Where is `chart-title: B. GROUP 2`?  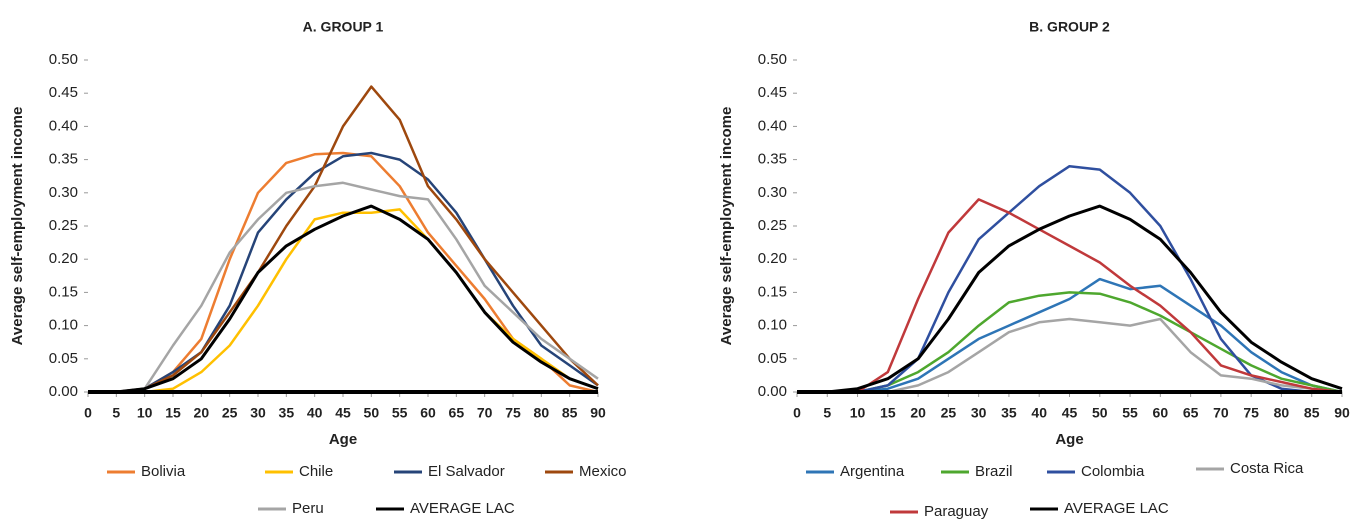
chart-title: B. GROUP 2 is located at coordinates (1069, 27).